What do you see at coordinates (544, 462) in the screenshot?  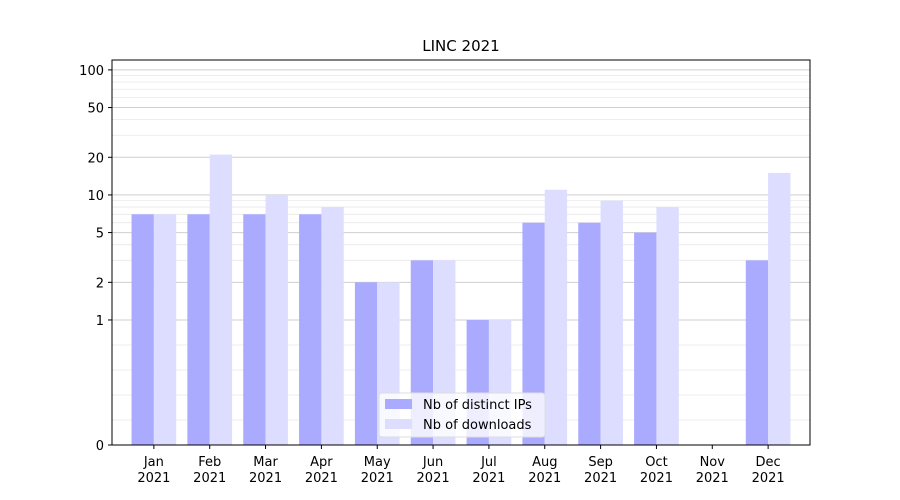 I see `x-tick-label: Aug` at bounding box center [544, 462].